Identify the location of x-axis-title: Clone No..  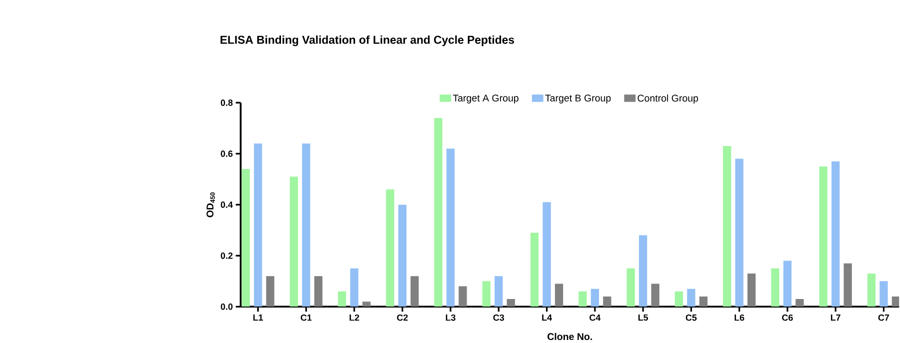
(570, 336).